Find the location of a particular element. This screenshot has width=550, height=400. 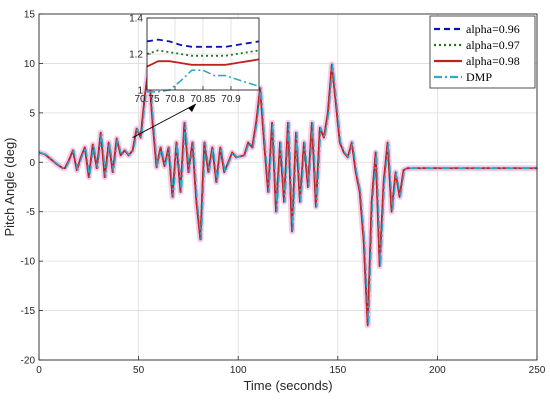

inset-y-ticks: 1.4 1.2 1 is located at coordinates (140, 55).